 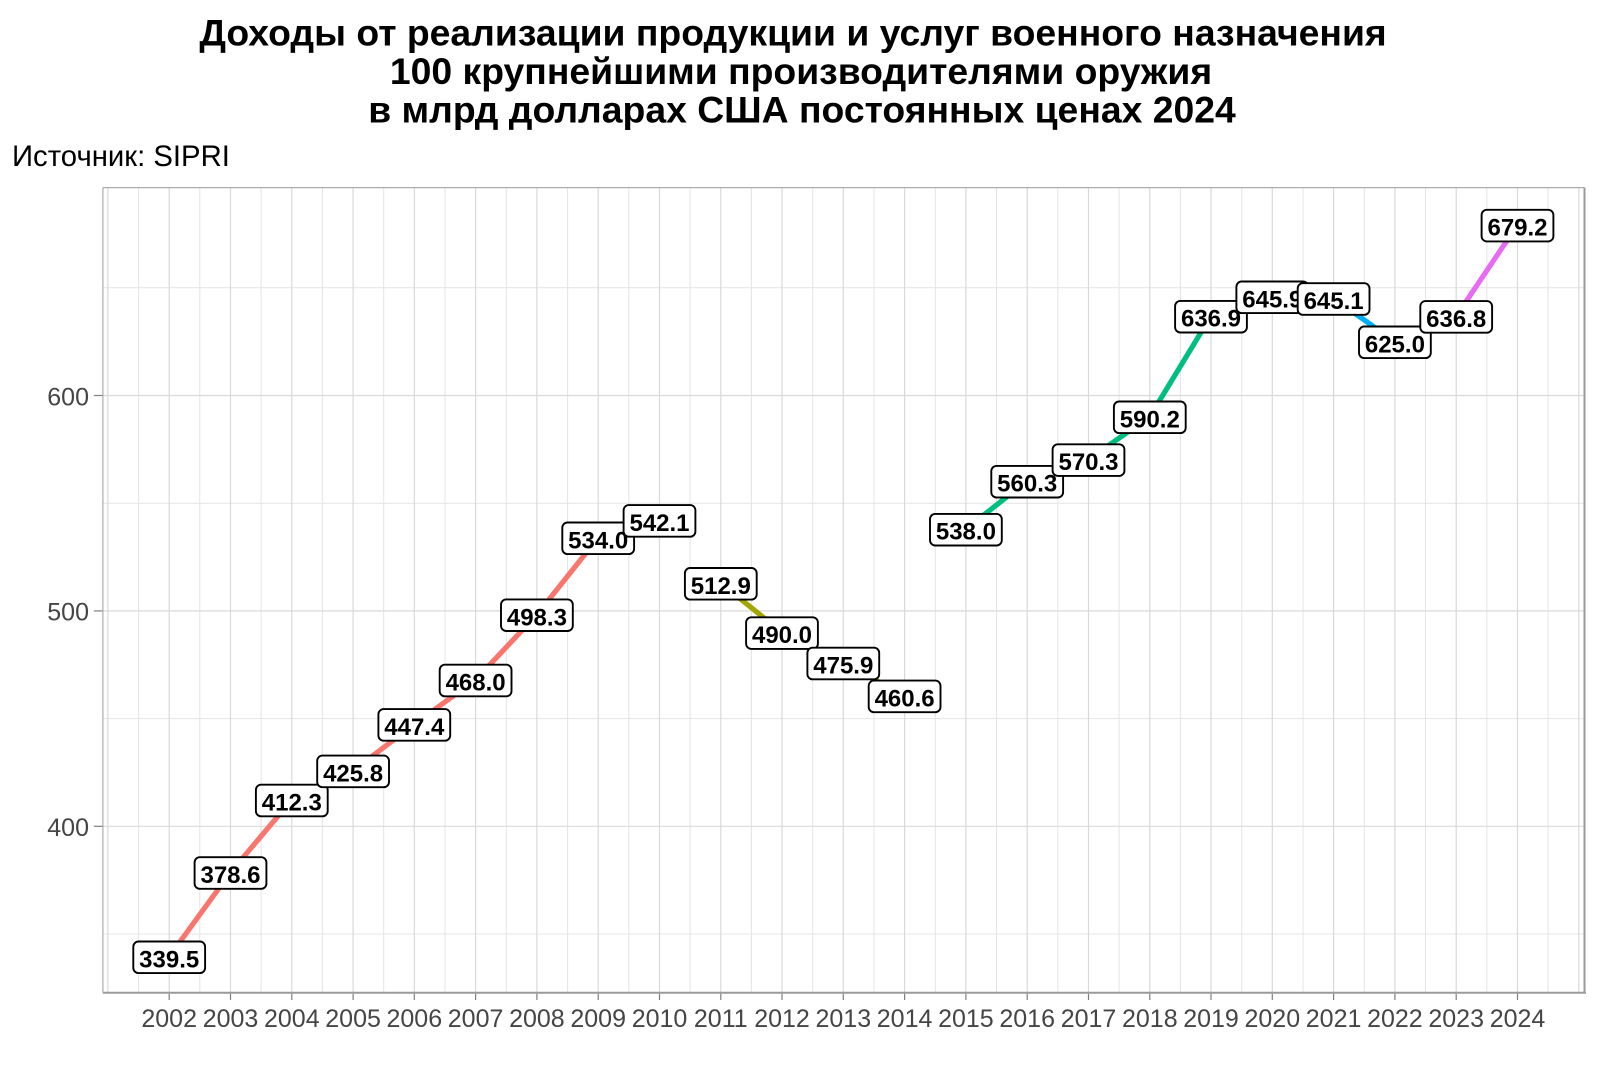 What do you see at coordinates (1088, 462) in the screenshot?
I see `svg-text: 570.3` at bounding box center [1088, 462].